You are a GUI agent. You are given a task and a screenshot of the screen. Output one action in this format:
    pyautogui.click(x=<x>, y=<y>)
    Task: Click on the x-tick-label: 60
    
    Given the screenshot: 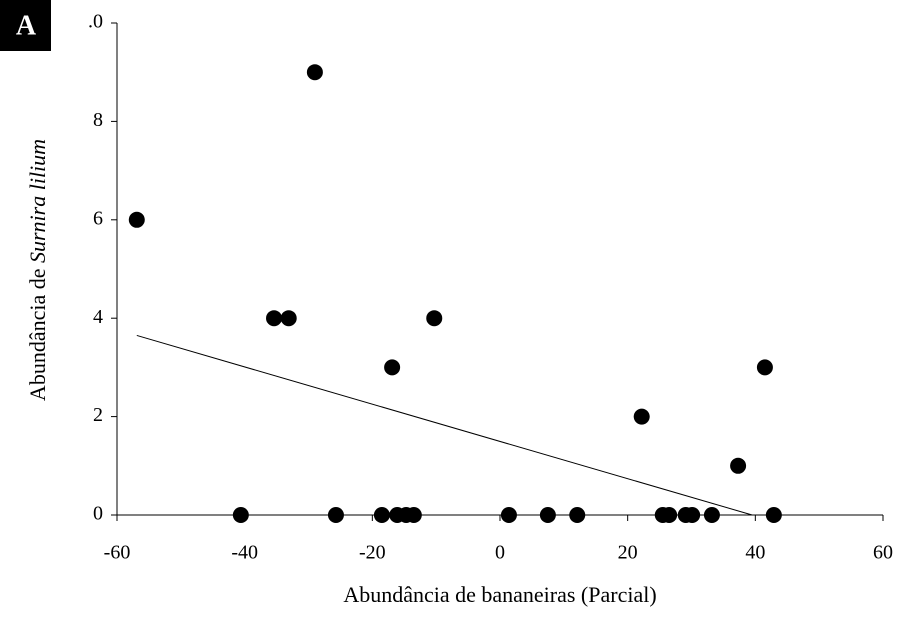 What is the action you would take?
    pyautogui.click(x=883, y=553)
    